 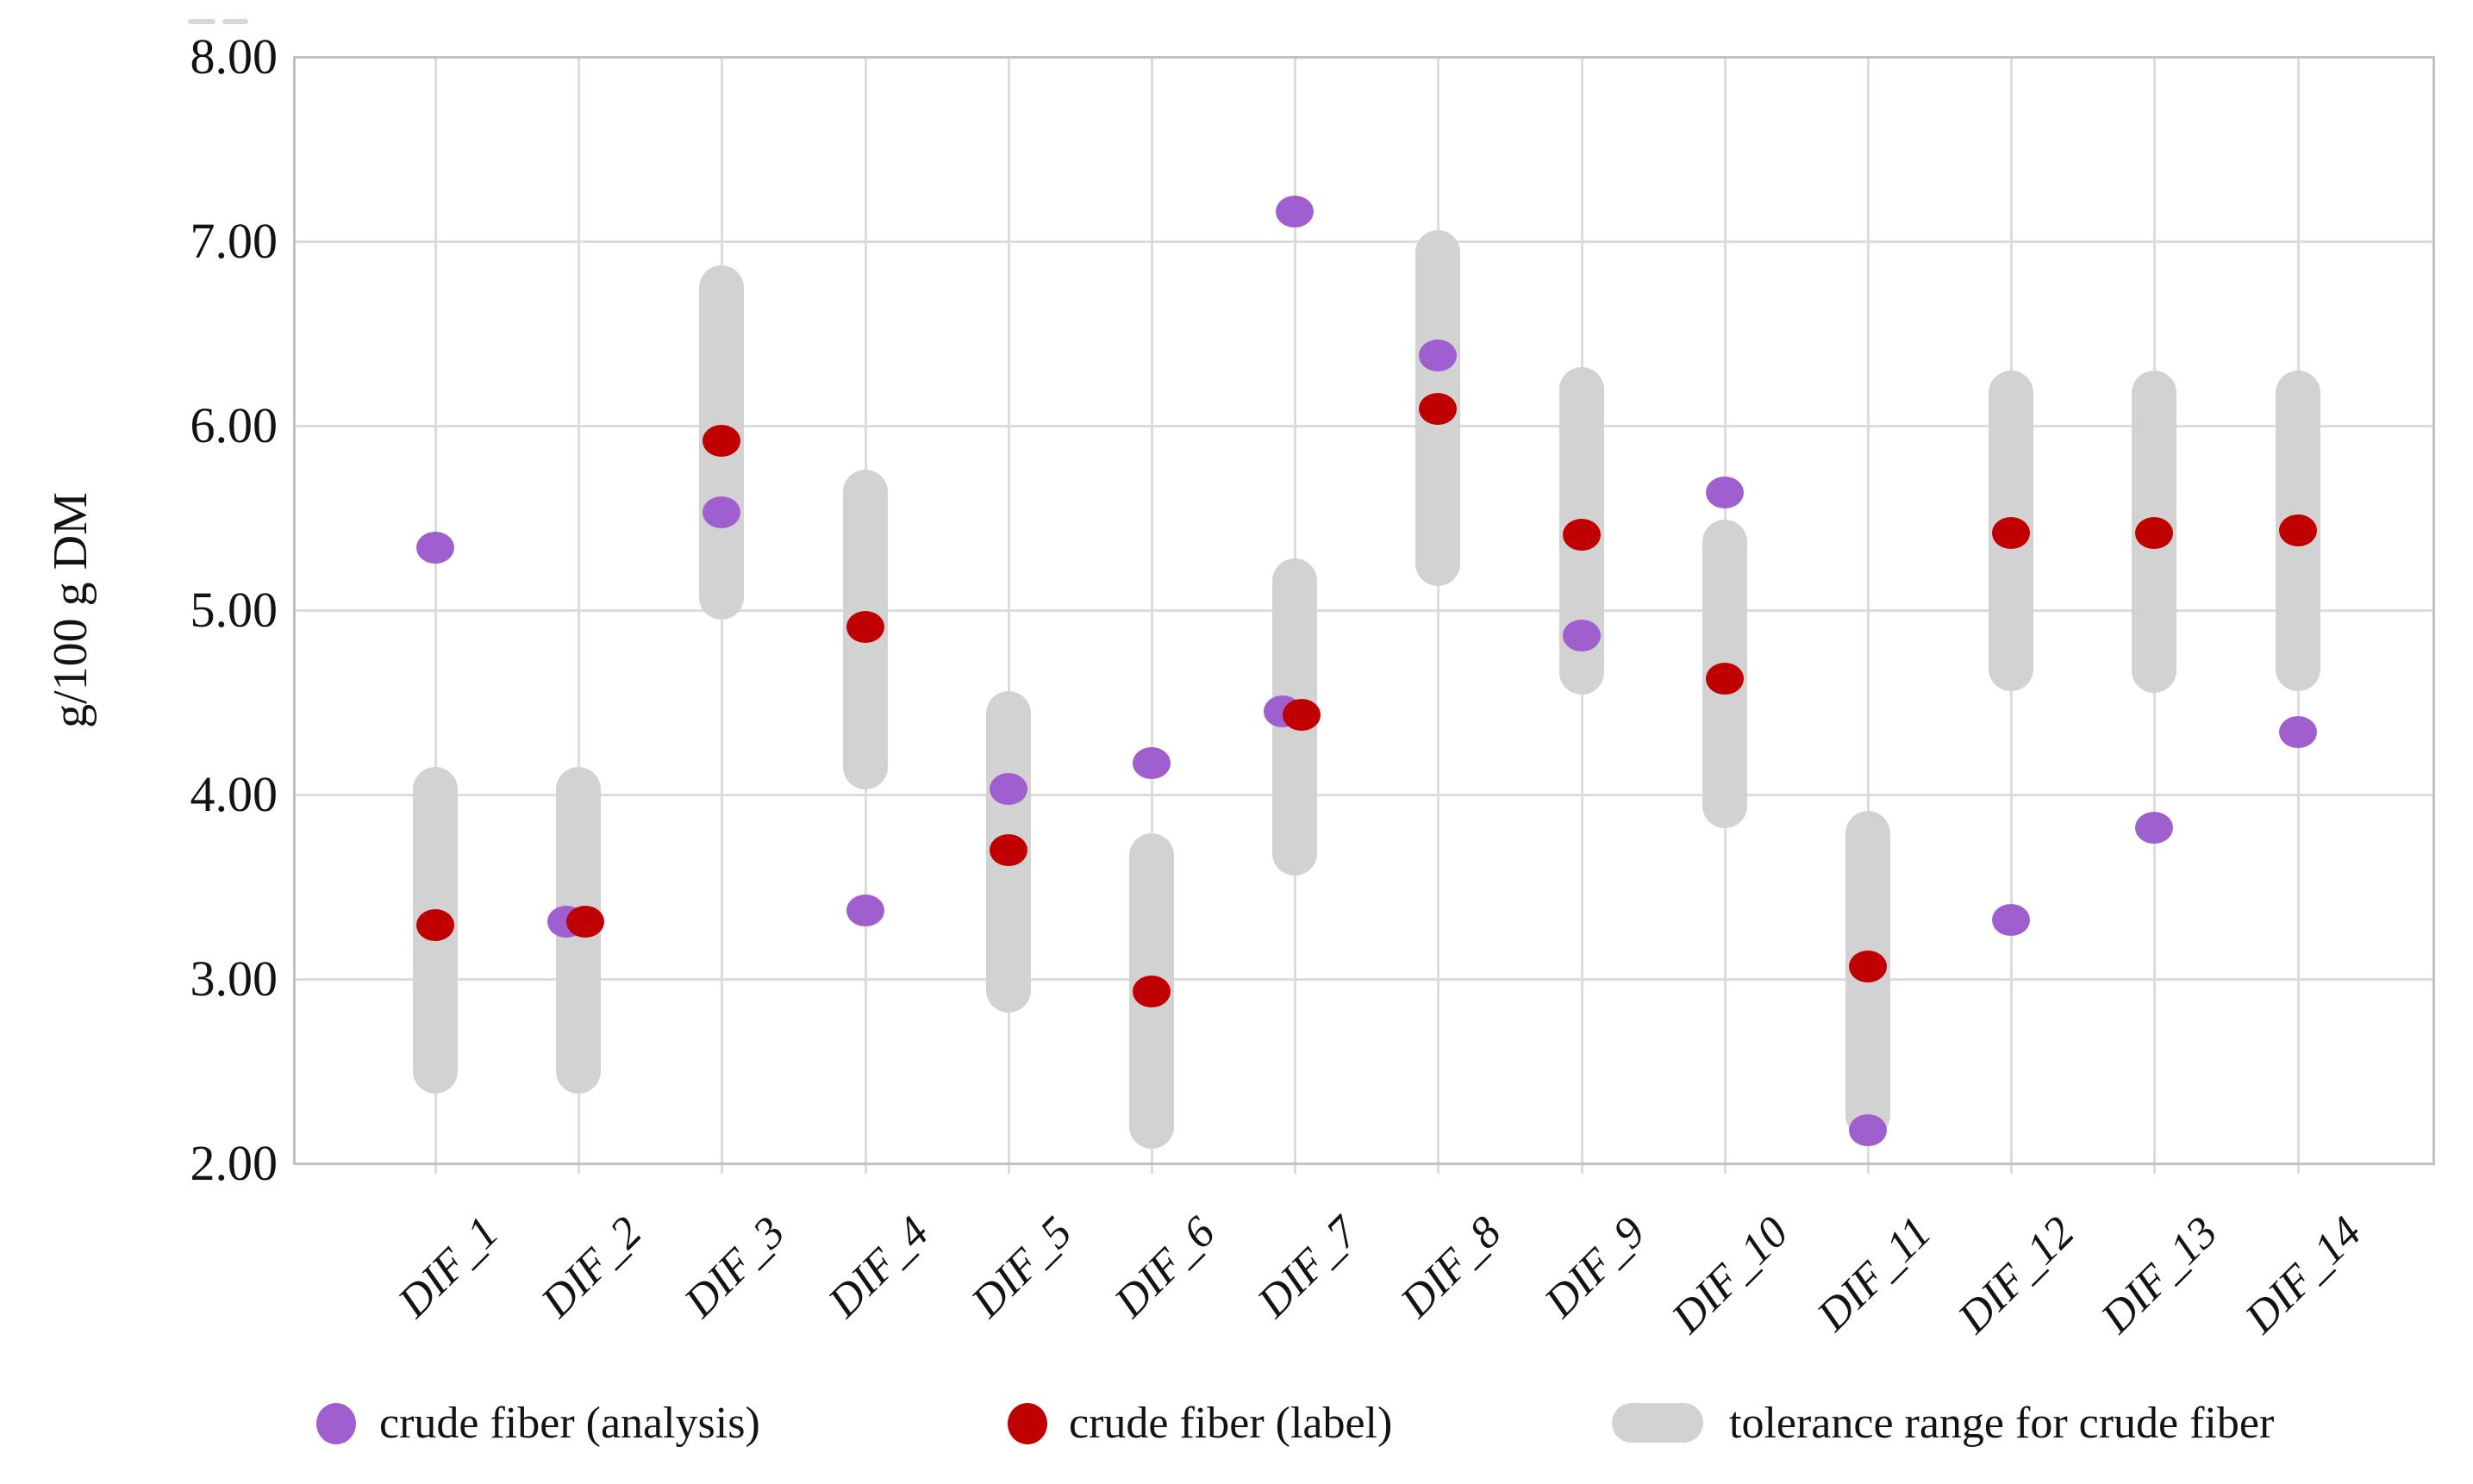 I want to click on legend-label-label: crude fiber (label), so click(x=1231, y=1423).